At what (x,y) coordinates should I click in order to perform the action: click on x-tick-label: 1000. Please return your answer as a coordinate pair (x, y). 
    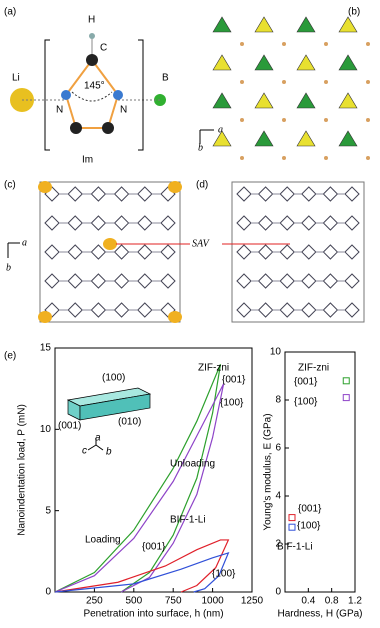
    Looking at the image, I should click on (212, 601).